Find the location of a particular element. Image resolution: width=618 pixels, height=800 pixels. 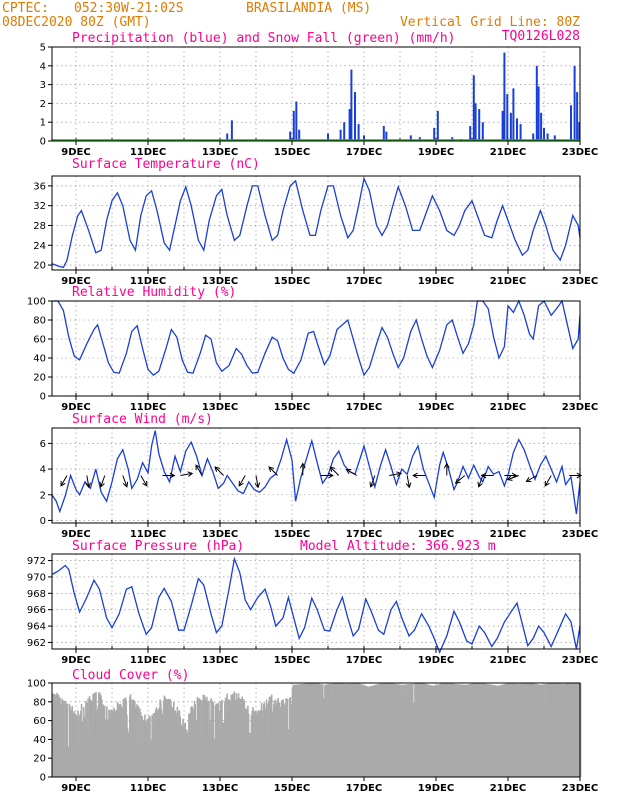

y-tick-label: 40 is located at coordinates (39, 359).